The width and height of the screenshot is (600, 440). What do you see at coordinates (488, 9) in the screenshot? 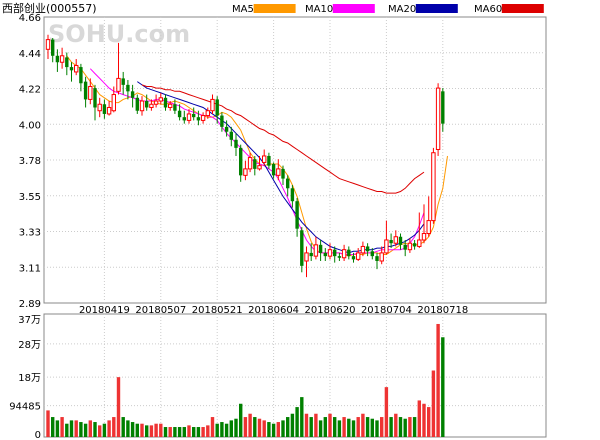
I see `legend-label-ma60: MA60` at bounding box center [488, 9].